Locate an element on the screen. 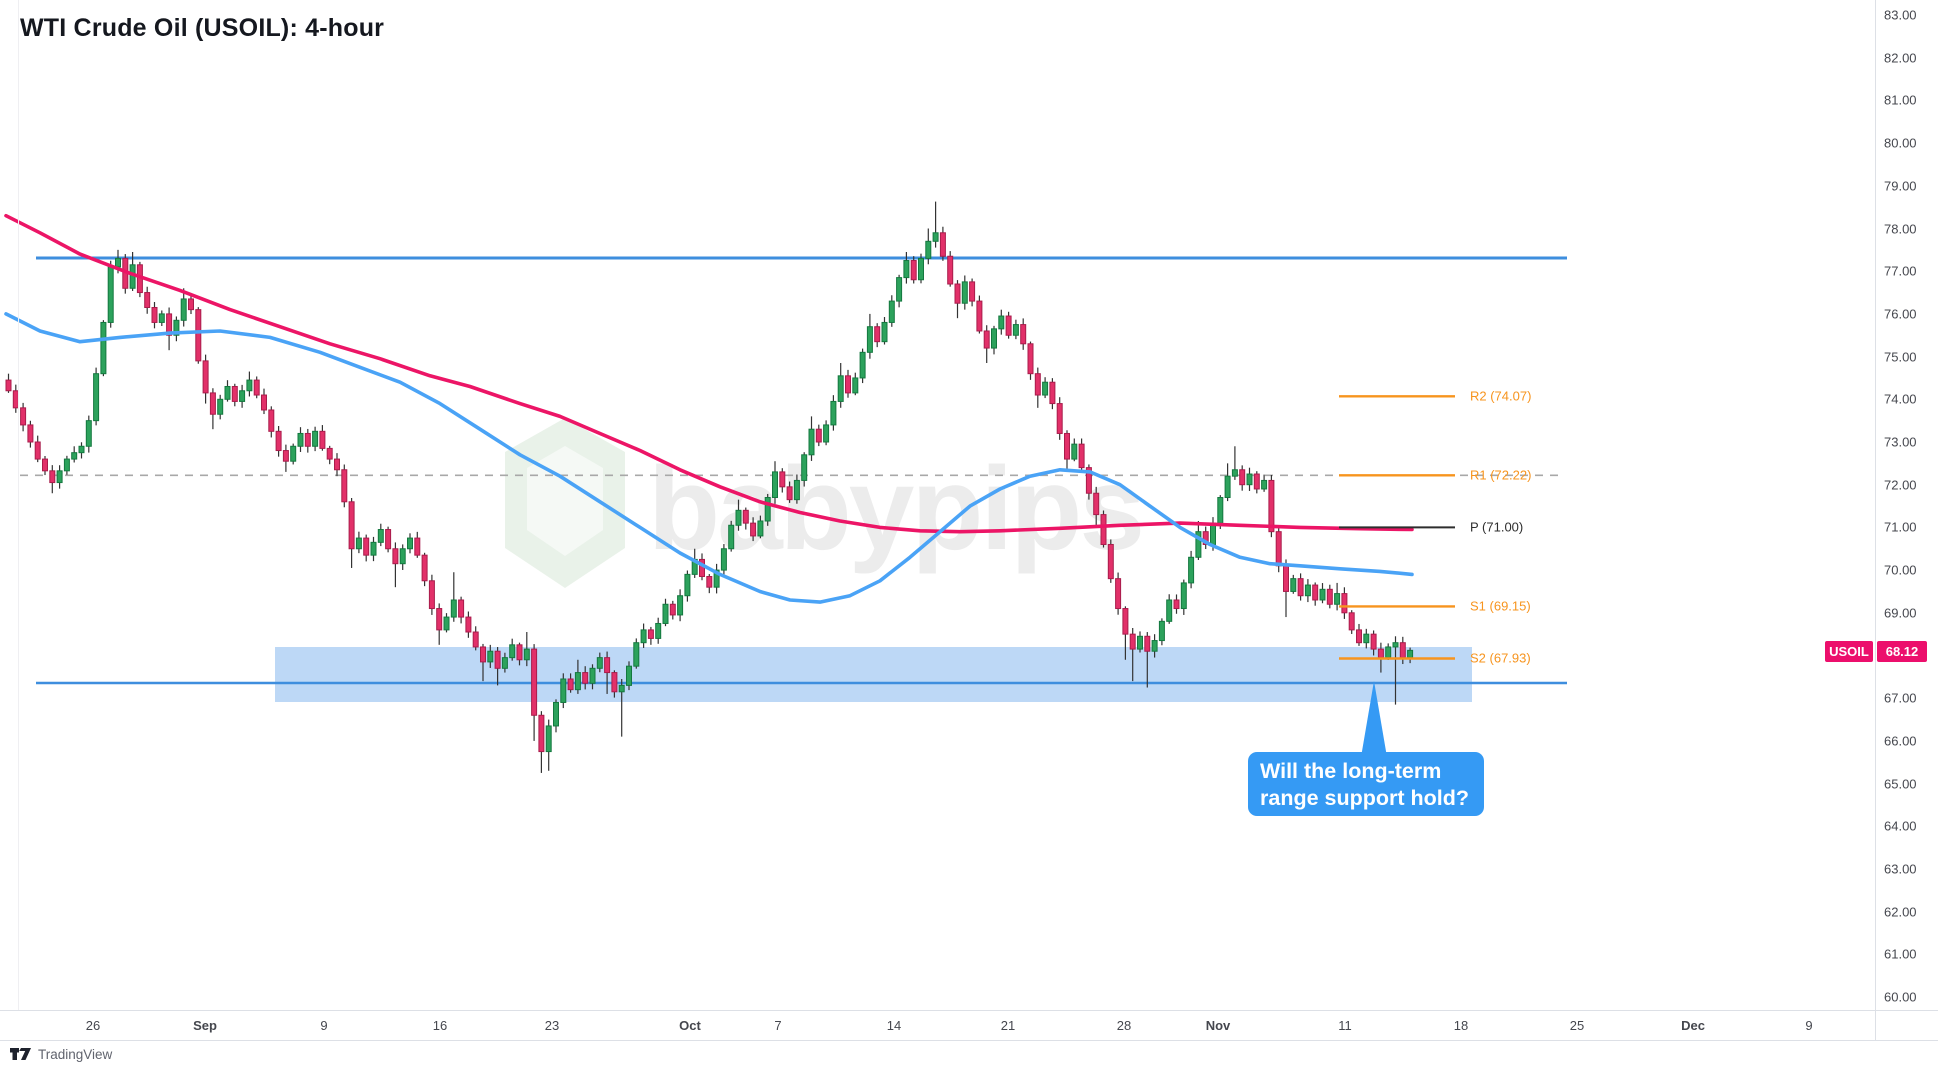 The image size is (1938, 1076). chart-left-border is located at coordinates (18, 505).